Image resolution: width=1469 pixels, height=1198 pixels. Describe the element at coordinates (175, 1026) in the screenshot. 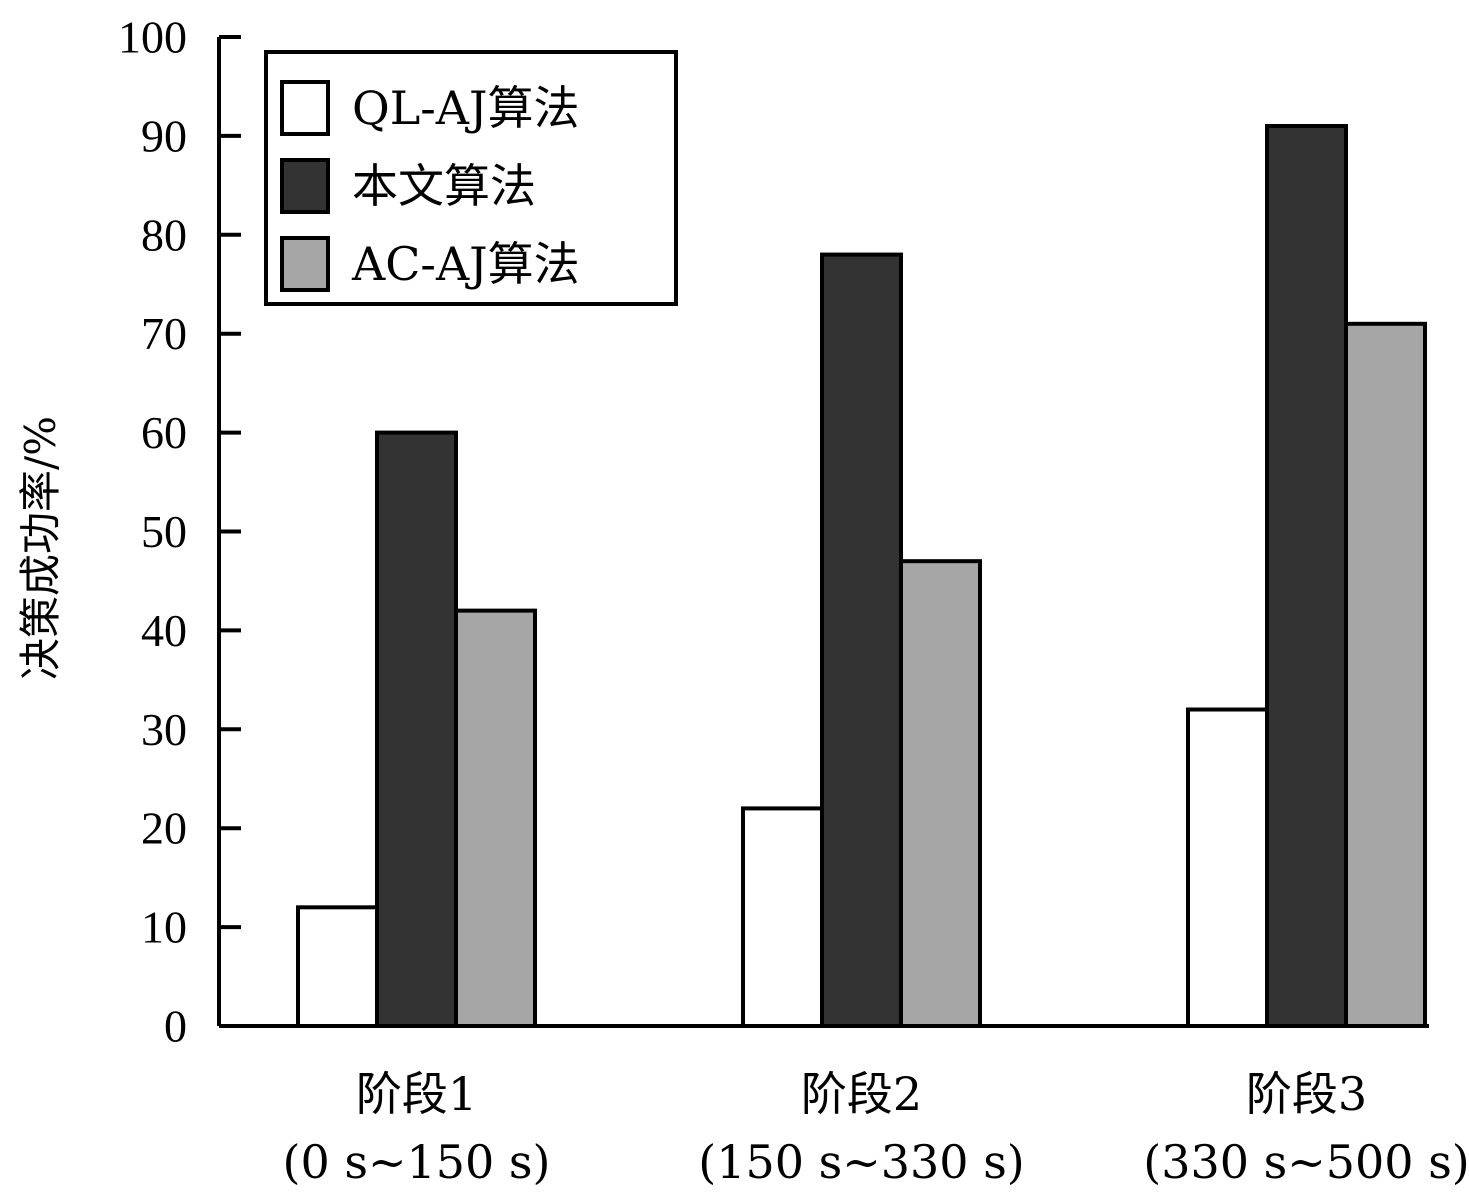

I see `y-tick-label: 0` at that location.